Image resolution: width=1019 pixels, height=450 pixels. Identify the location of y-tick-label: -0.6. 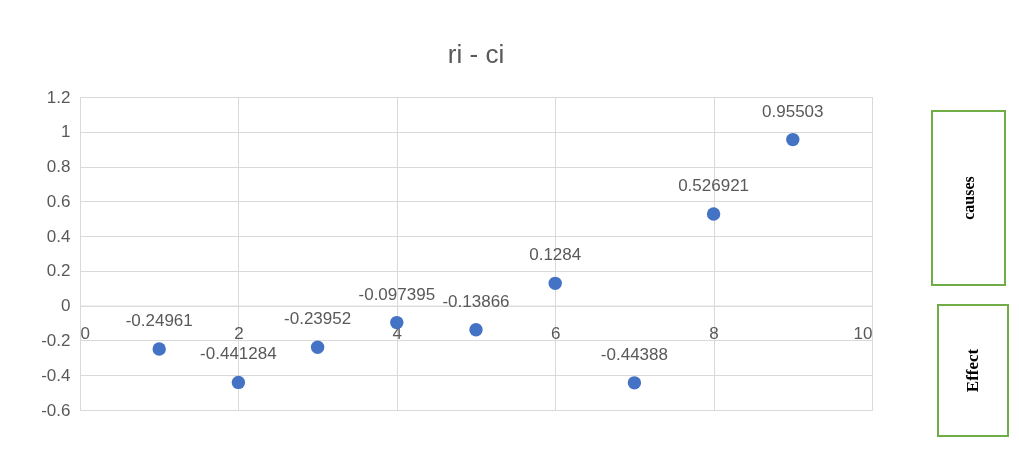
(56, 410).